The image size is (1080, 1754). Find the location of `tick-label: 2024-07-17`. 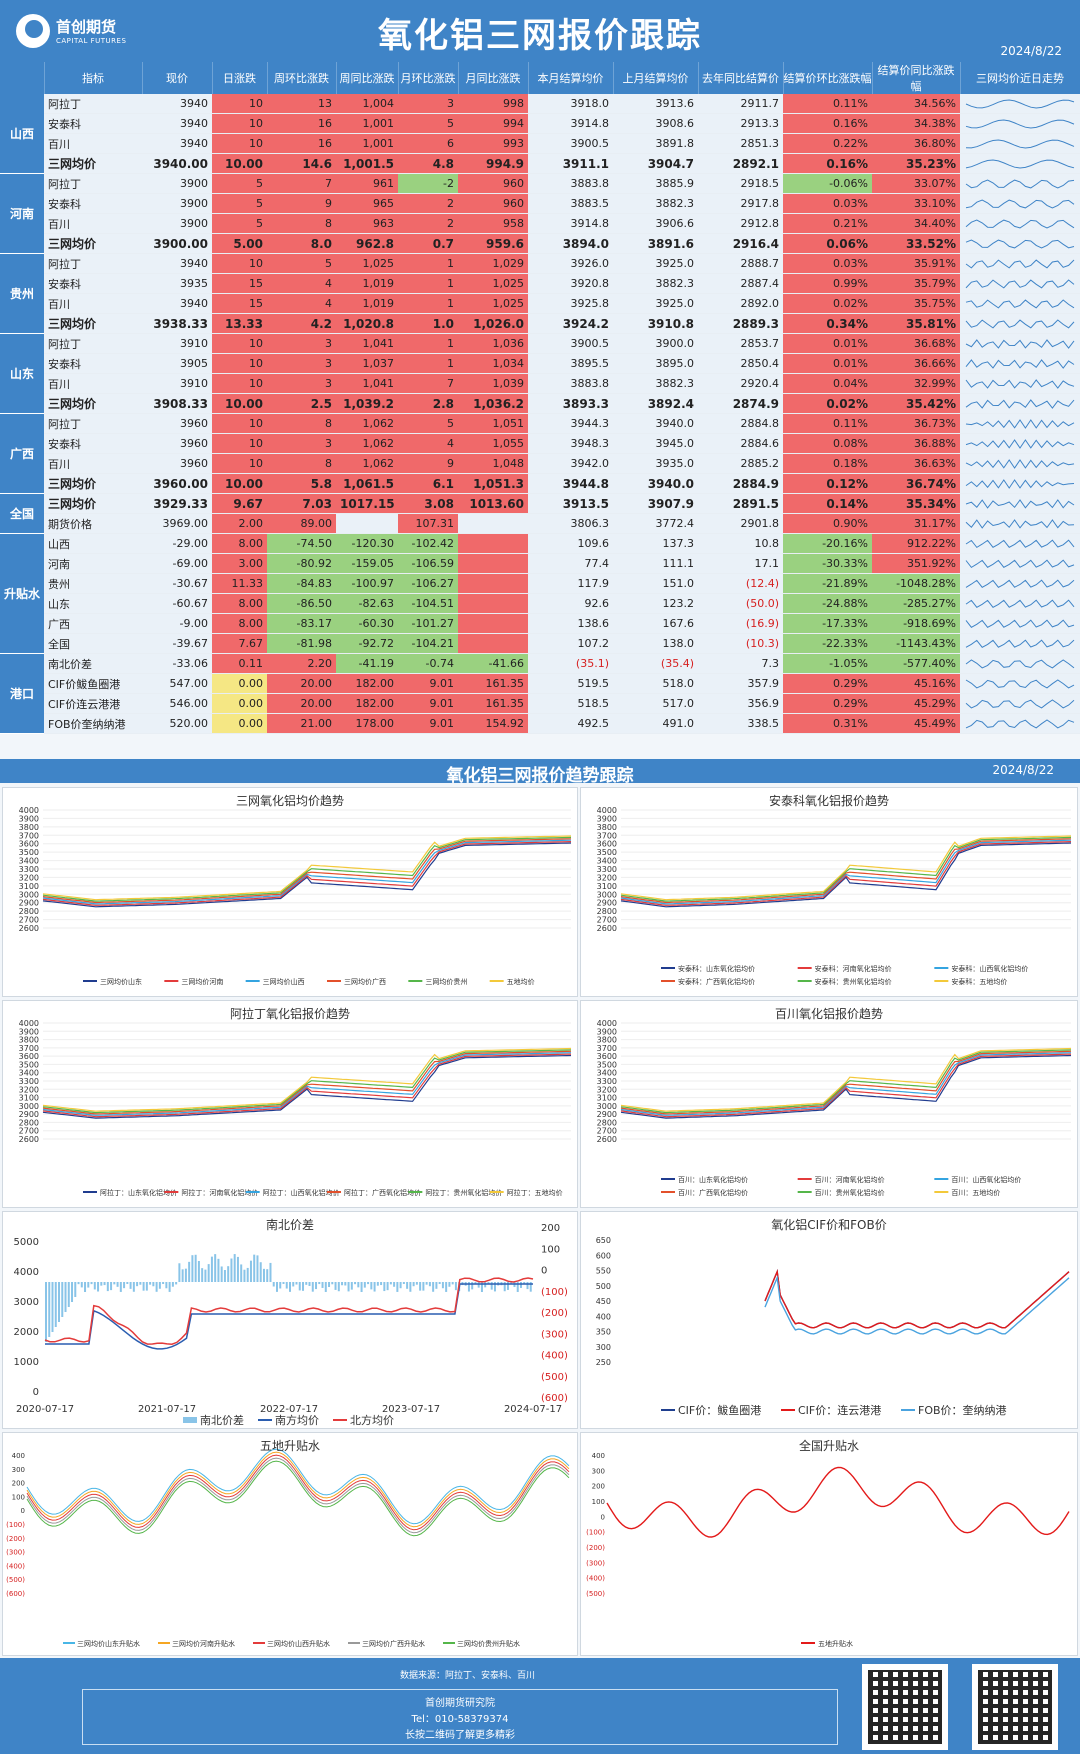

tick-label: 2024-07-17 is located at coordinates (533, 1409).